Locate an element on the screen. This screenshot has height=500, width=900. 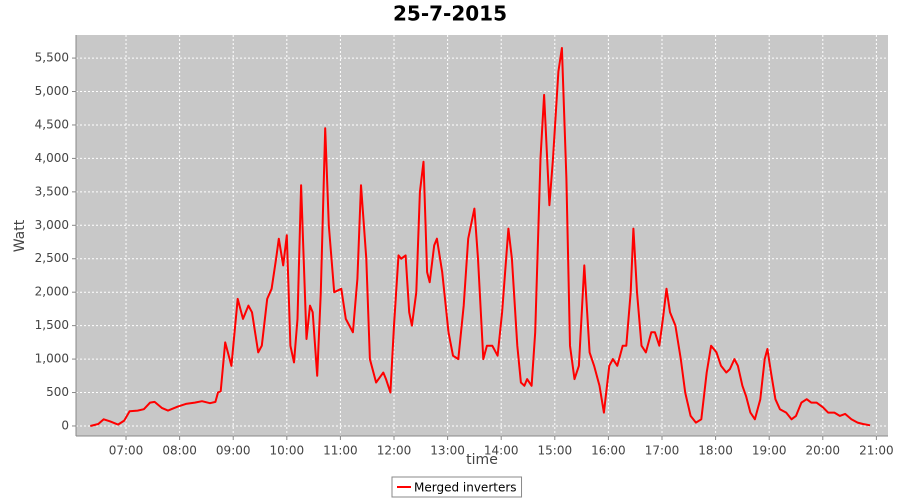
chart-title: 25-7-2015 is located at coordinates (450, 14).